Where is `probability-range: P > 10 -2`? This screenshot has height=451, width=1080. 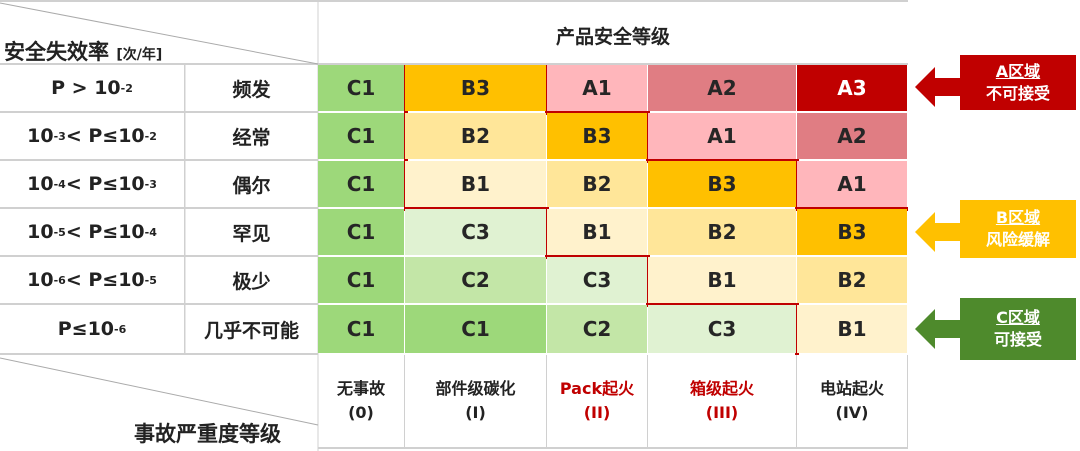 probability-range: P > 10 -2 is located at coordinates (92, 89).